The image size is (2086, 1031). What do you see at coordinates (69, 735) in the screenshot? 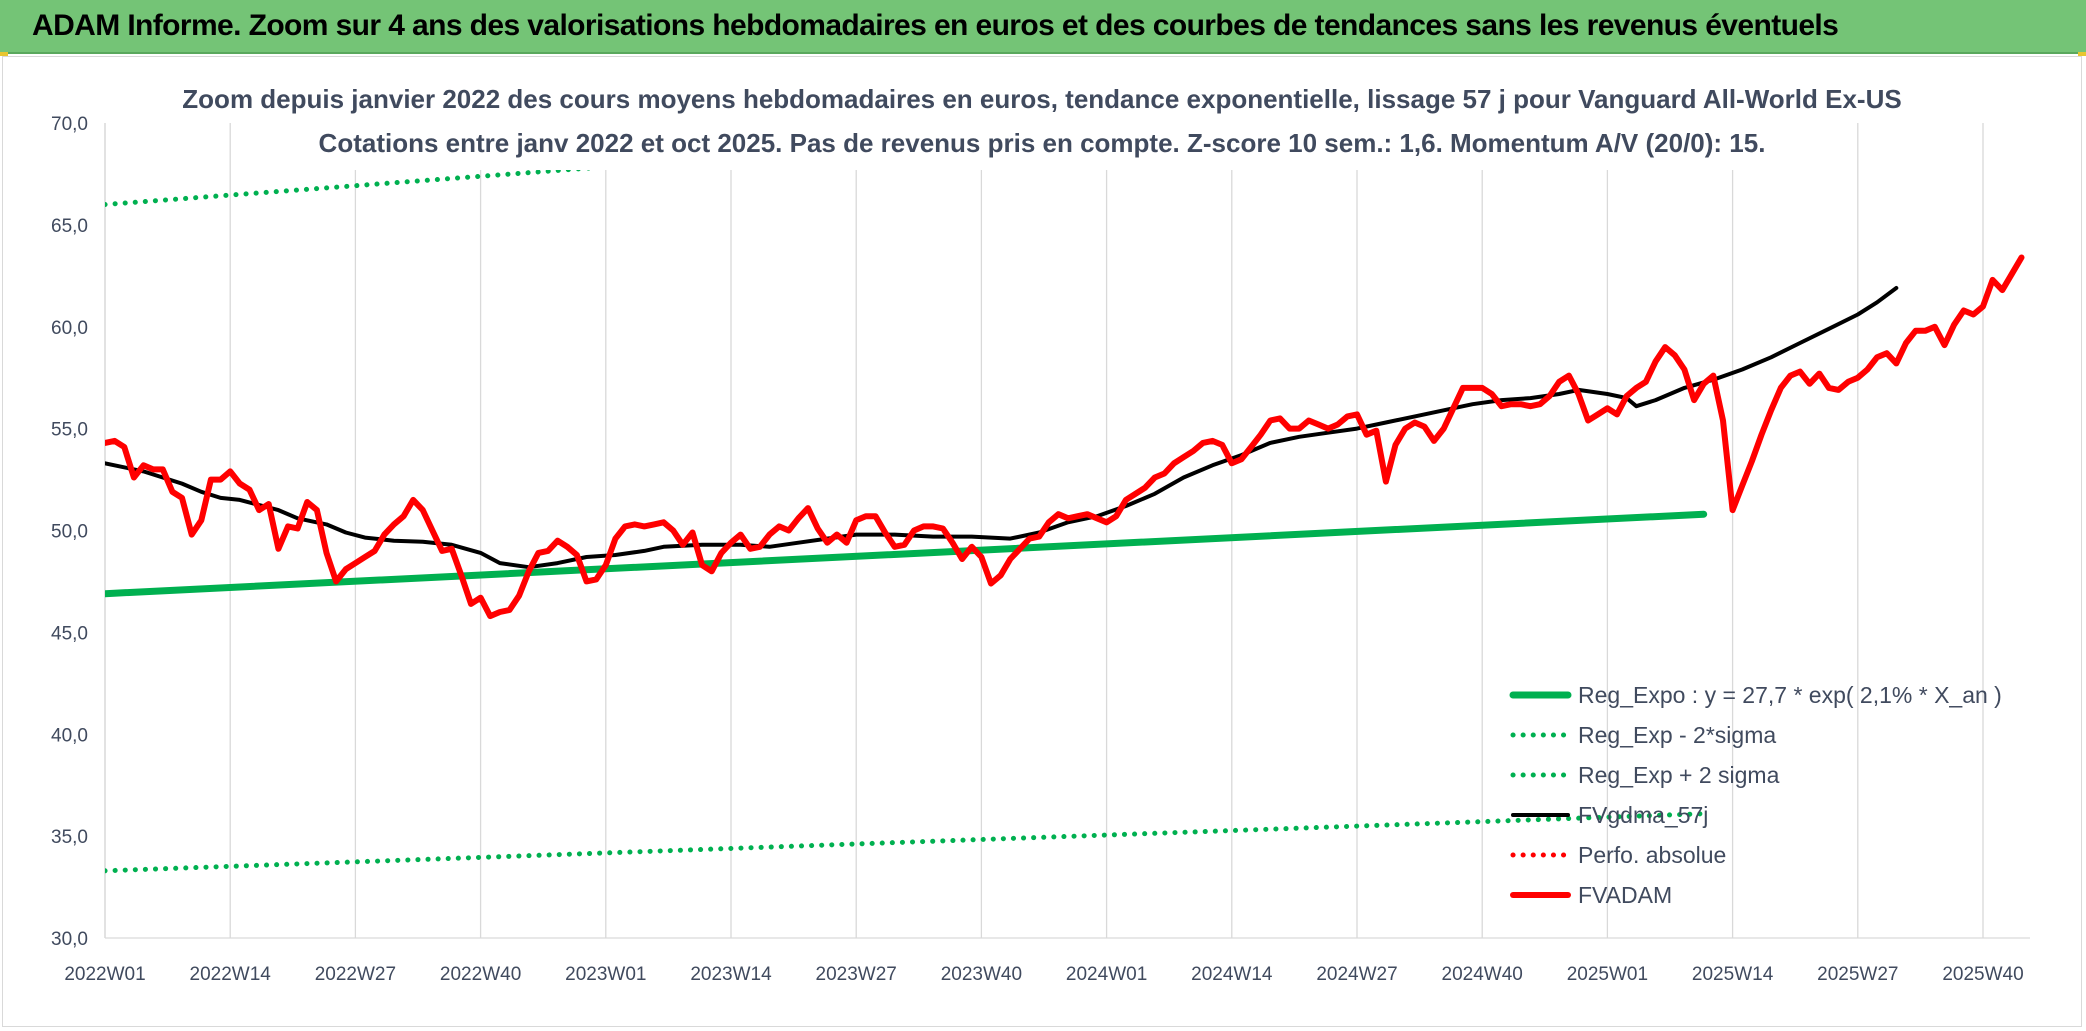
I see `y-tick-label: 40,0` at bounding box center [69, 735].